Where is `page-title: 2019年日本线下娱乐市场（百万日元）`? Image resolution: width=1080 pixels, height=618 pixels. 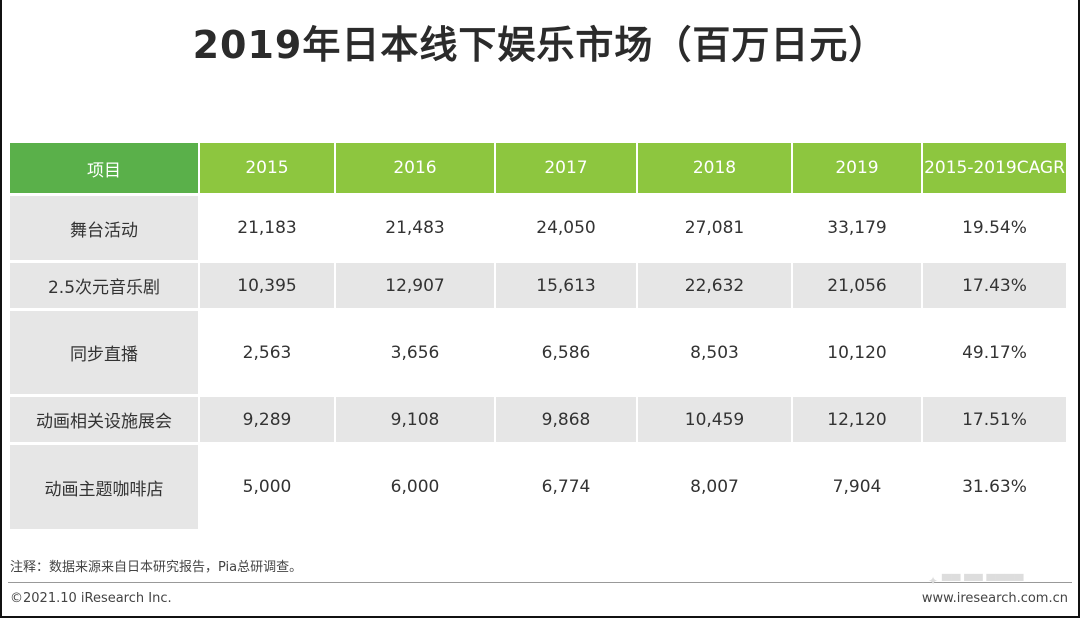
page-title: 2019年日本线下娱乐市场（百万日元） is located at coordinates (540, 45).